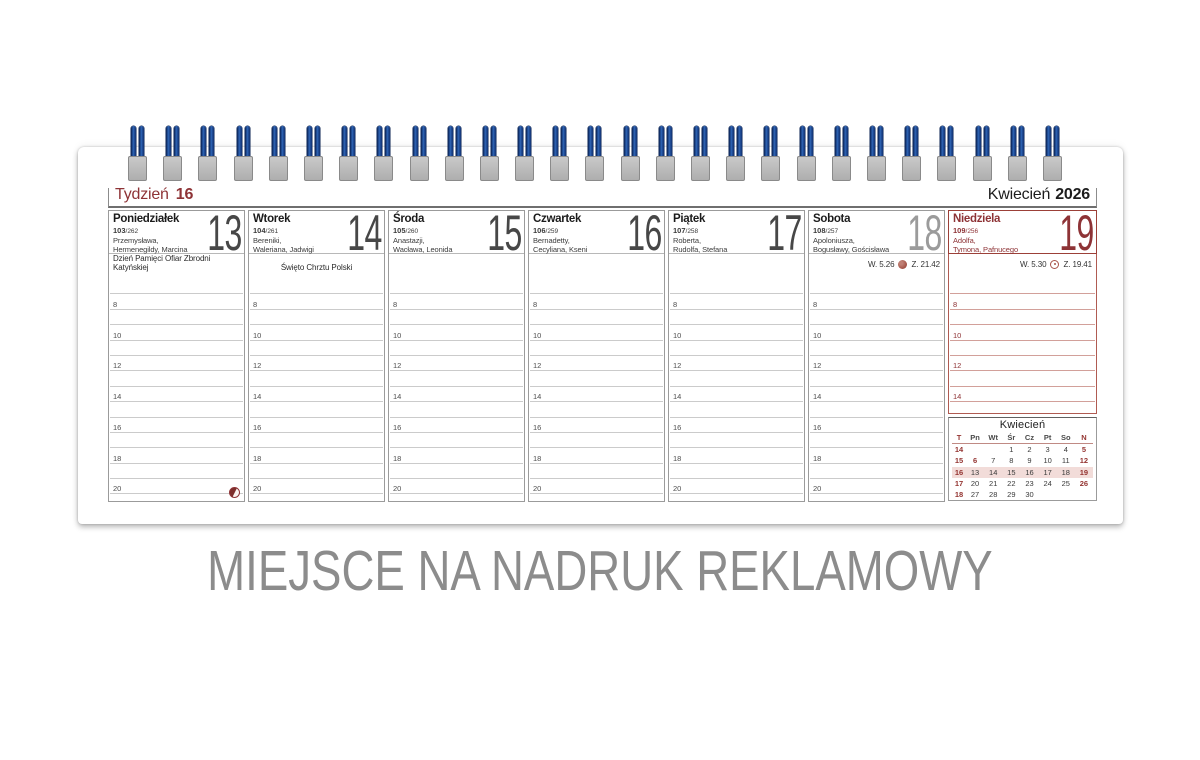 This screenshot has height=760, width=1200. I want to click on moon-phase-icon, so click(234, 492).